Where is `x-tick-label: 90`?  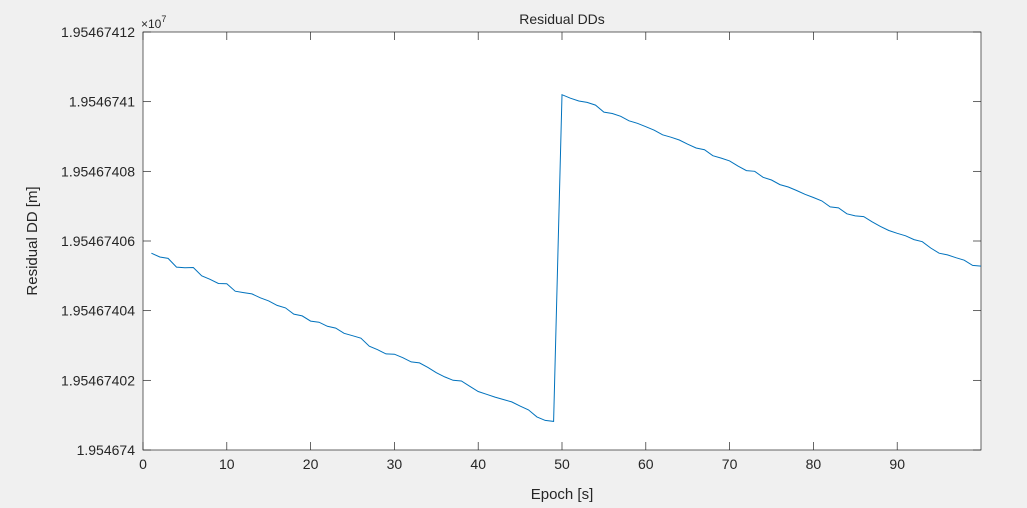 x-tick-label: 90 is located at coordinates (897, 464).